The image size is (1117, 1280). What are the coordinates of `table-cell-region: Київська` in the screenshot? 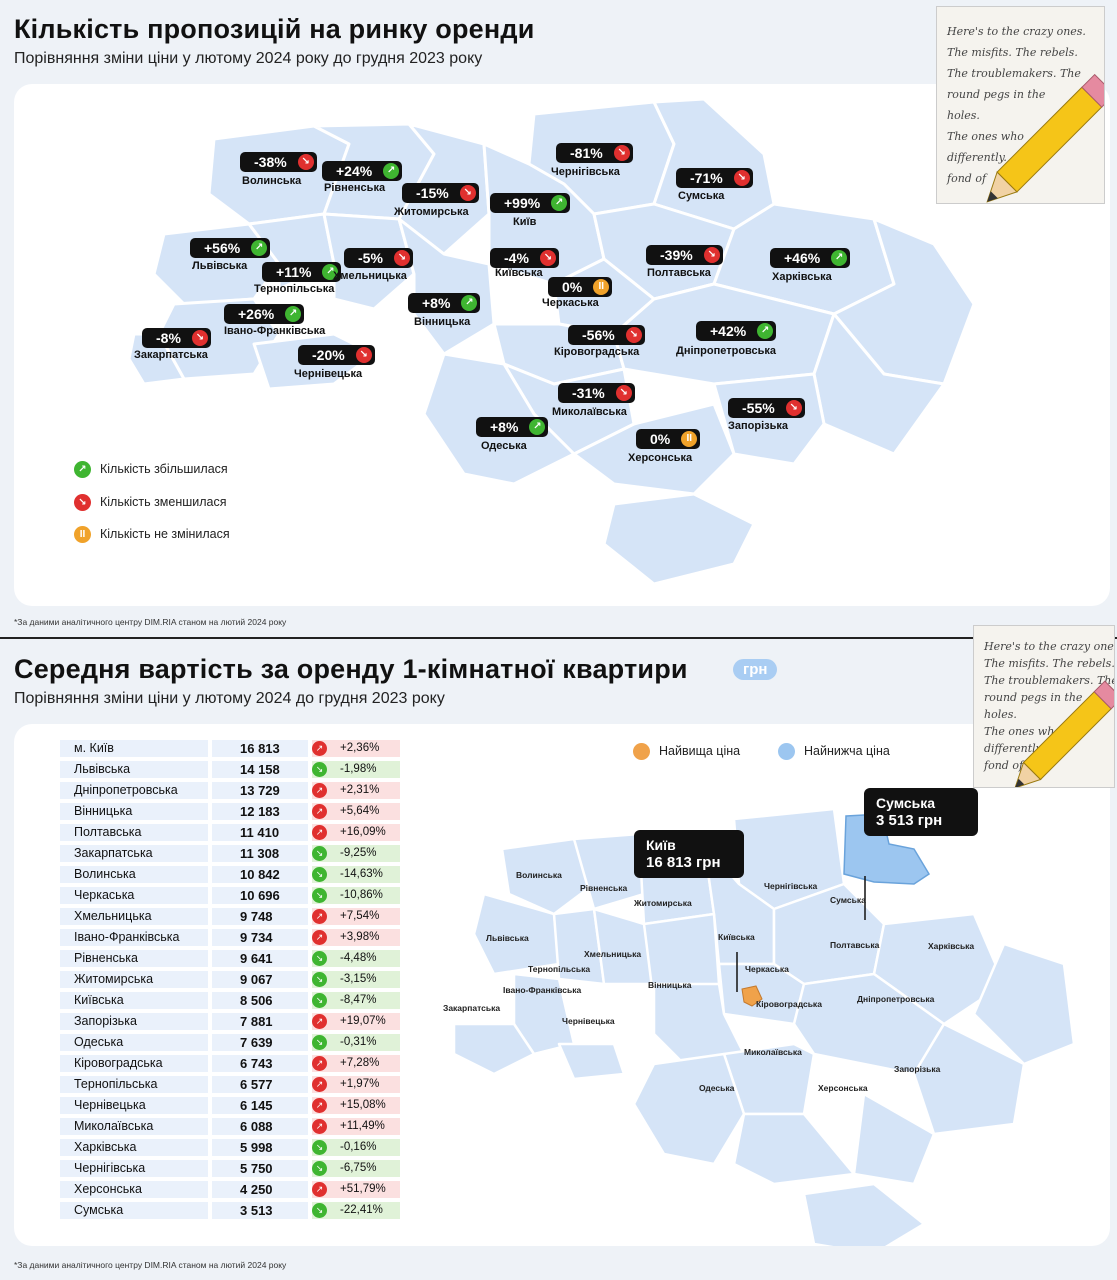 It's located at (134, 1000).